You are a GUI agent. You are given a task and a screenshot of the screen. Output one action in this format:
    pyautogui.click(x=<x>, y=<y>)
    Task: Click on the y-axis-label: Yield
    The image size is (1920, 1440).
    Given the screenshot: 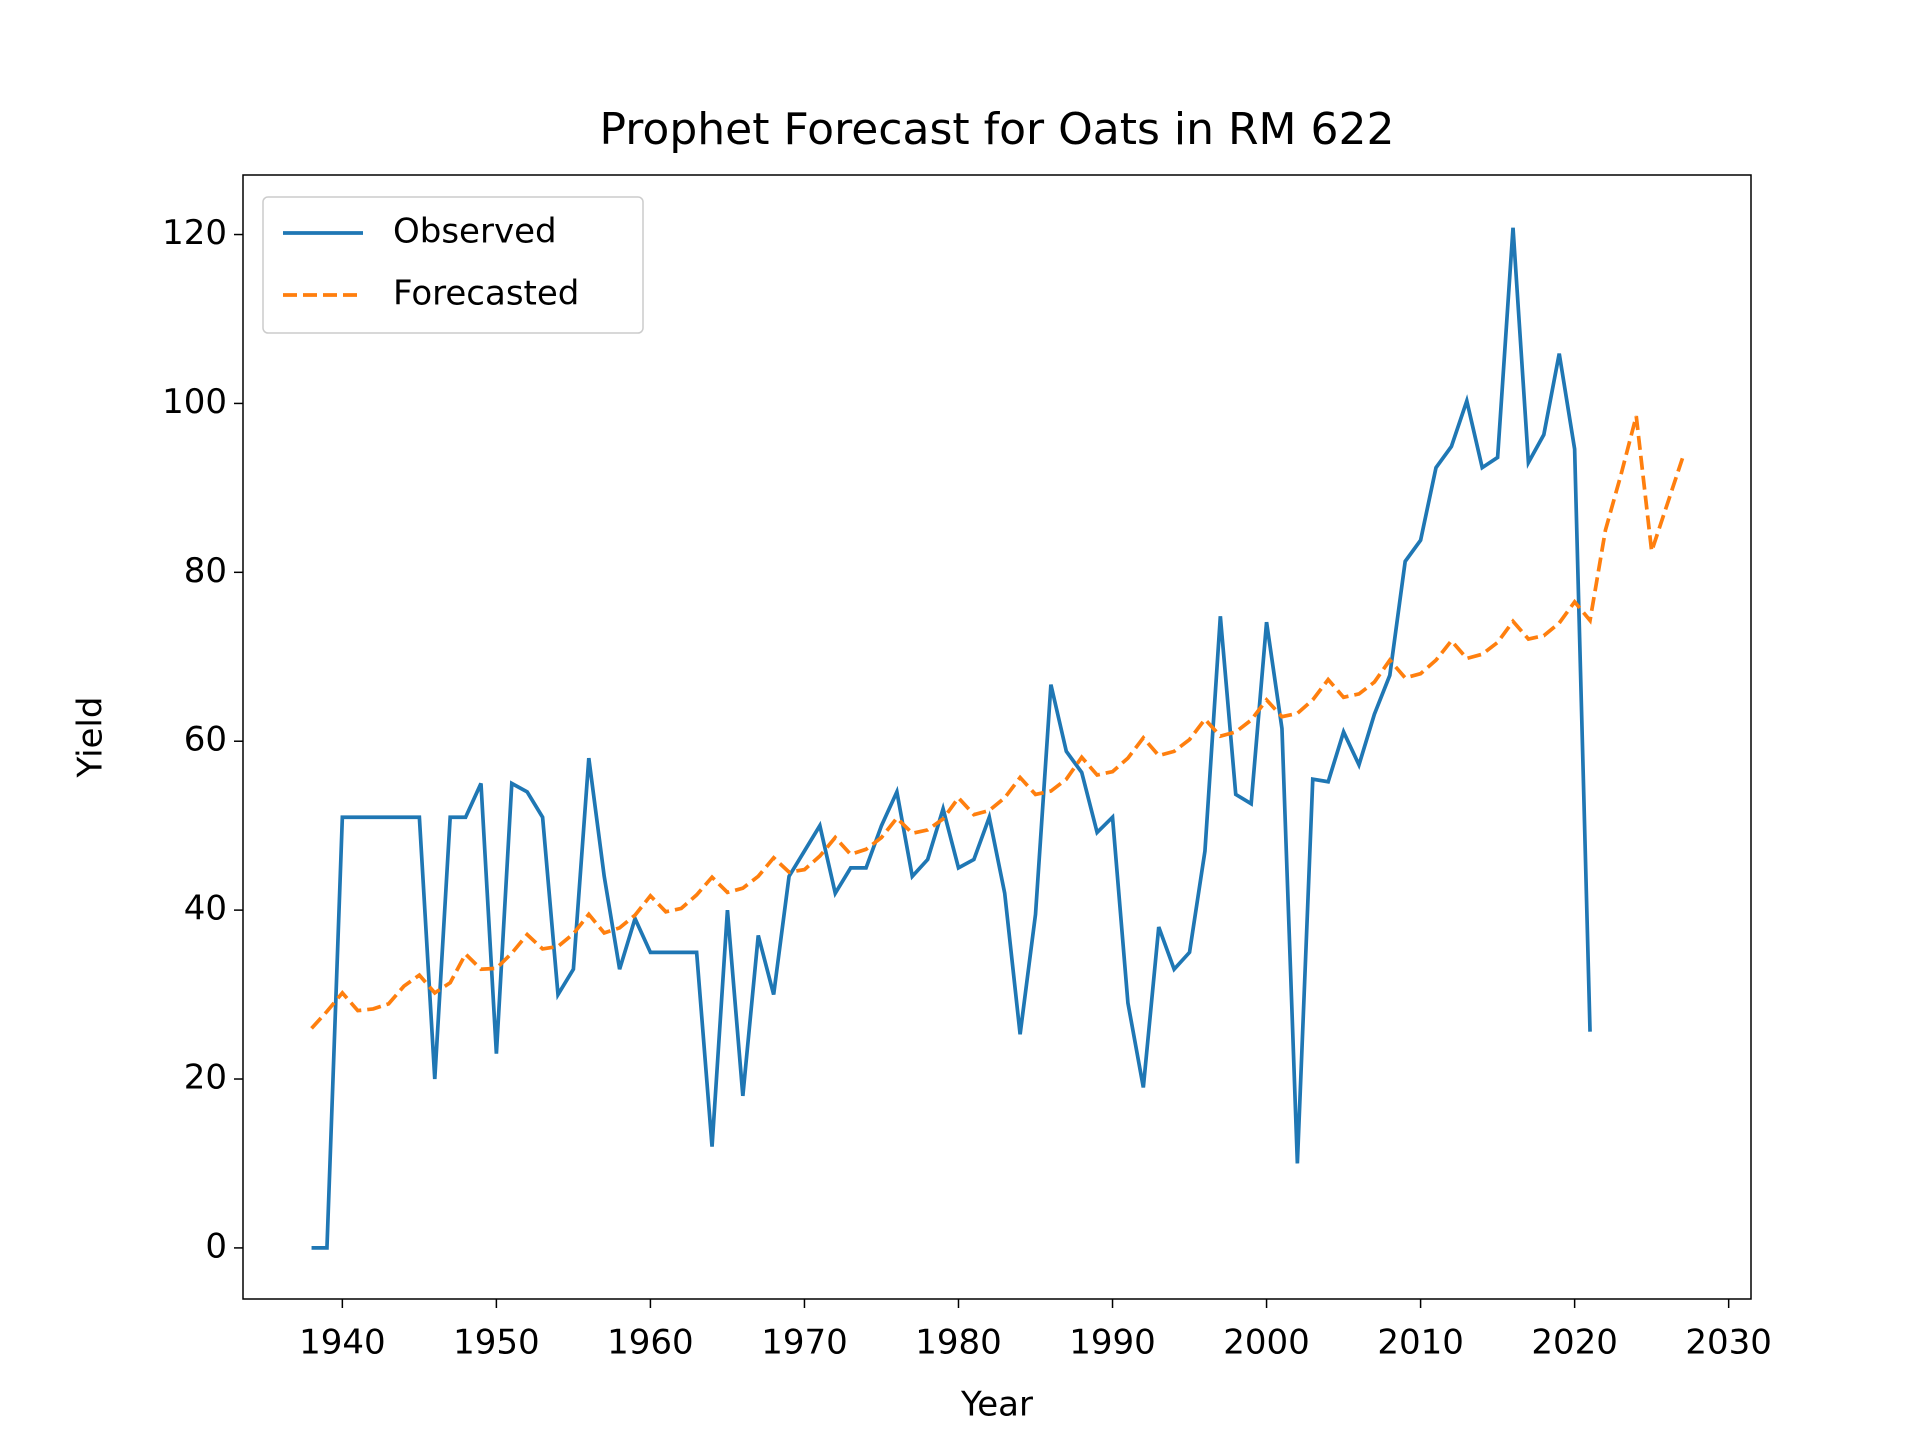 What is the action you would take?
    pyautogui.click(x=91, y=738)
    